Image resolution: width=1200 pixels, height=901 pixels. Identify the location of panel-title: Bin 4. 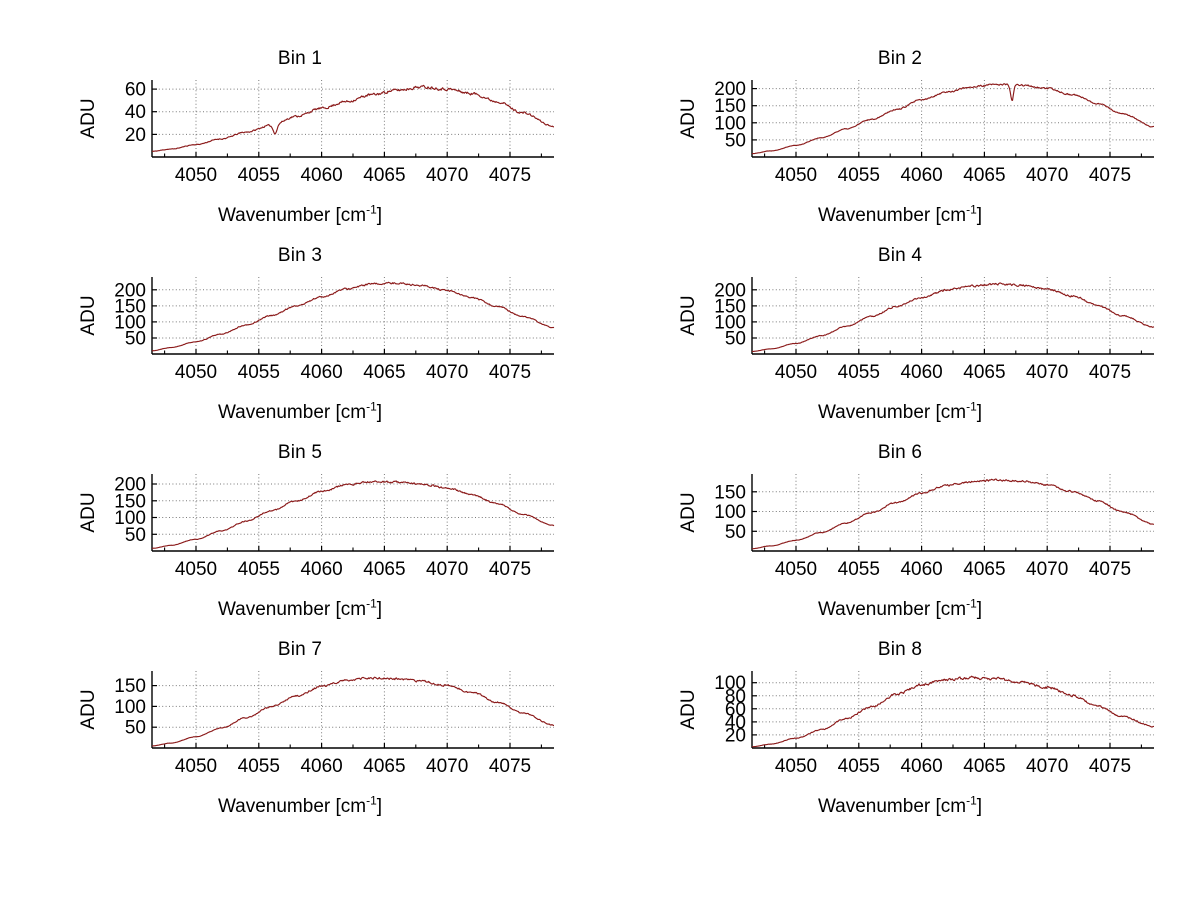
(900, 255).